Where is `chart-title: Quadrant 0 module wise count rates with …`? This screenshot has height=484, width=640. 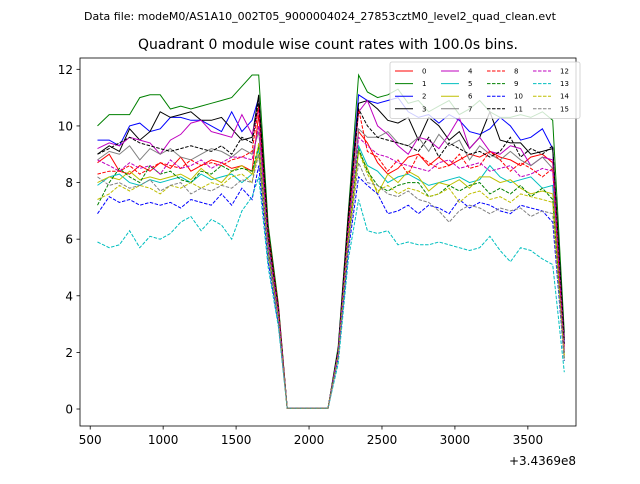 chart-title: Quadrant 0 module wise count rates with … is located at coordinates (328, 45).